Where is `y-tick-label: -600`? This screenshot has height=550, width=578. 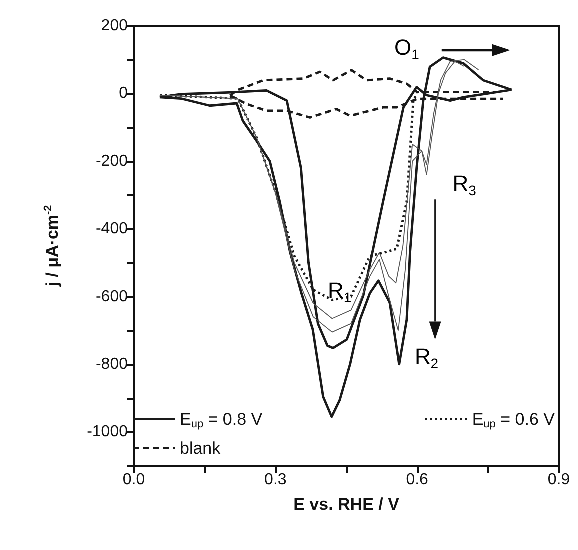 y-tick-label: -600 is located at coordinates (112, 297).